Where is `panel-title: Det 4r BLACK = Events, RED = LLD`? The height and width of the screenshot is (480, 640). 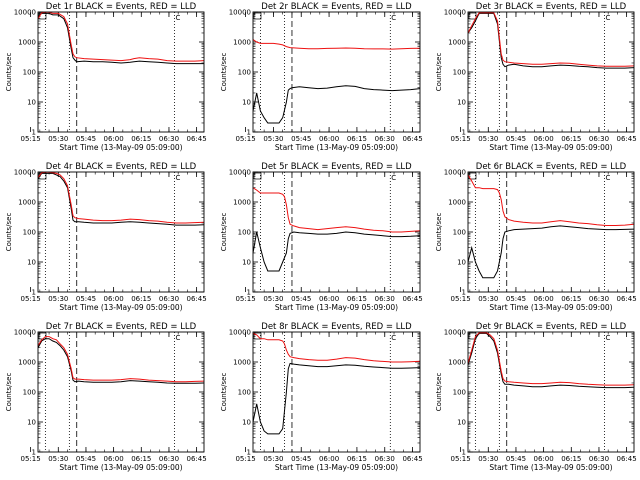
panel-title: Det 4r BLACK = Events, RED = LLD is located at coordinates (121, 167).